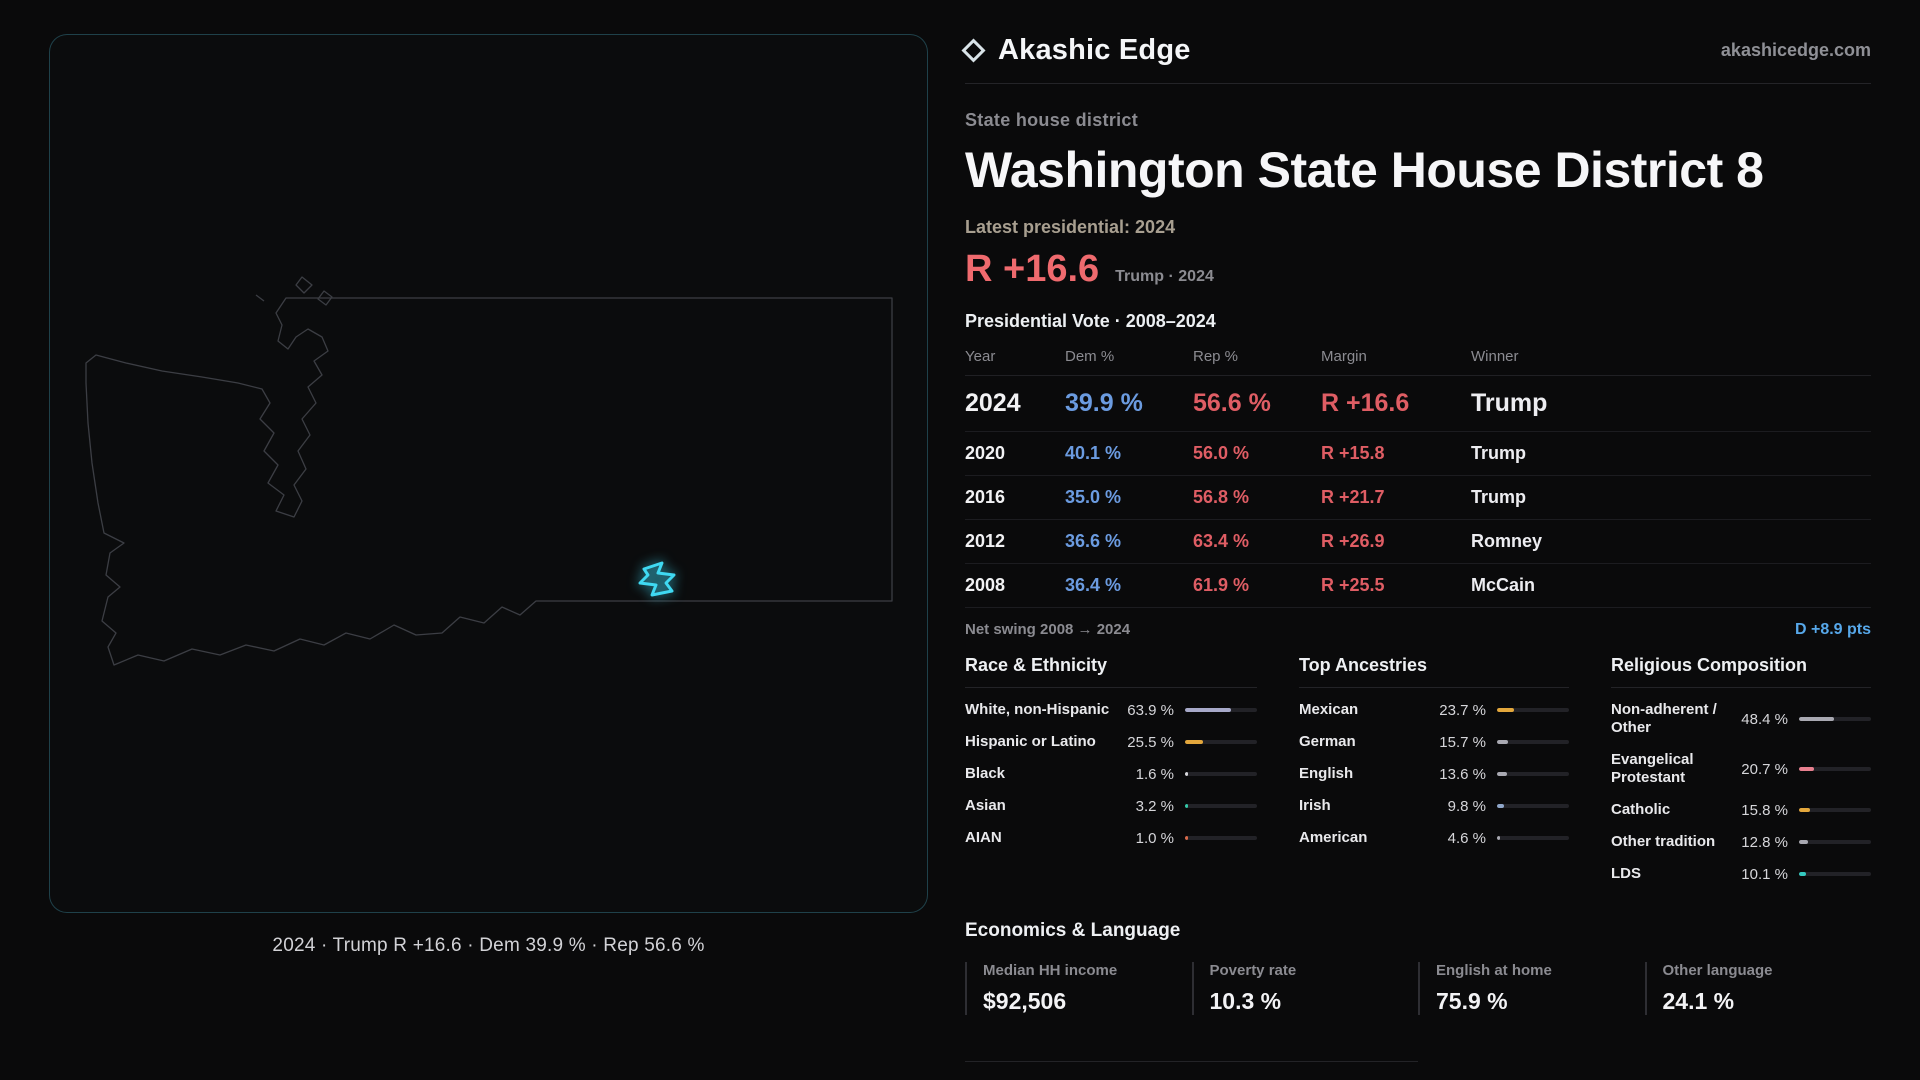  Describe the element at coordinates (1353, 453) in the screenshot. I see `cell-margin: R +15.8` at that location.